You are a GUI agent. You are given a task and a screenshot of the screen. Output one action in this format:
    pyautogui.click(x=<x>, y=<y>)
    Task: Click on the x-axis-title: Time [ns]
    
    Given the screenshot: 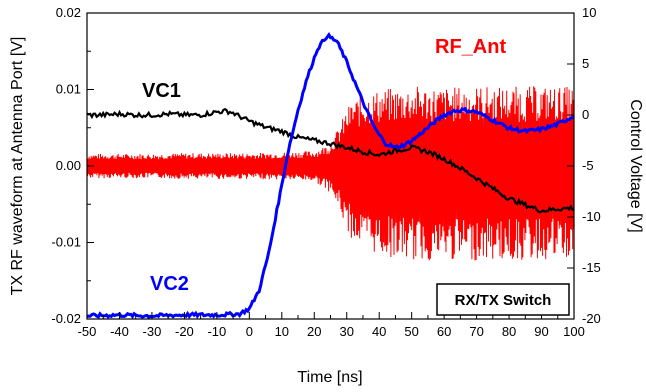 What is the action you would take?
    pyautogui.click(x=329, y=377)
    